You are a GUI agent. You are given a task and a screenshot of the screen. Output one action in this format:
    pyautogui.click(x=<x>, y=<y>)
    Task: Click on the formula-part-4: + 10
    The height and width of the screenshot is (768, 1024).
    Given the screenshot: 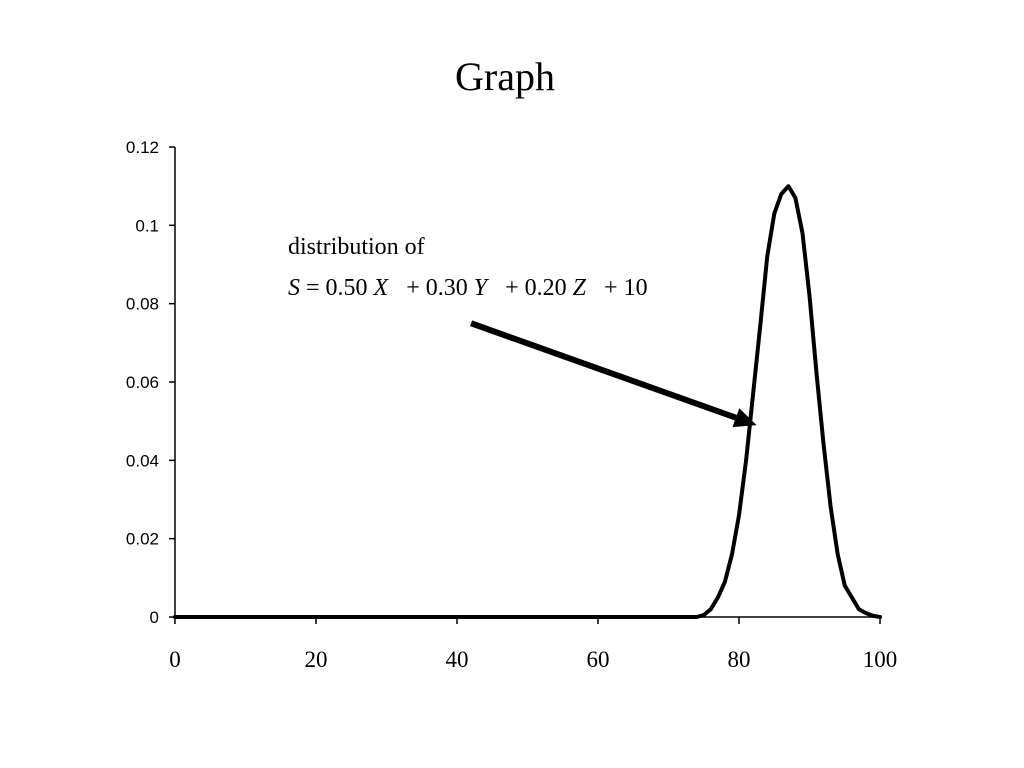 What is the action you would take?
    pyautogui.click(x=617, y=288)
    